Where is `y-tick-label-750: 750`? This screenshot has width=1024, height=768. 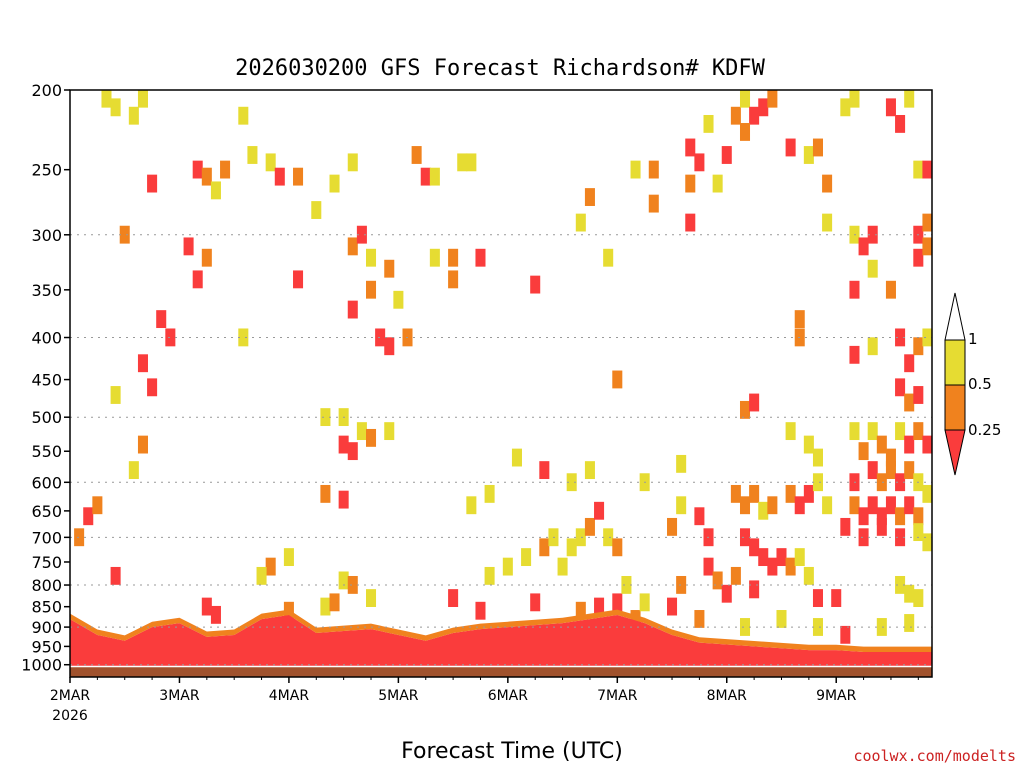 y-tick-label-750: 750 is located at coordinates (46, 562).